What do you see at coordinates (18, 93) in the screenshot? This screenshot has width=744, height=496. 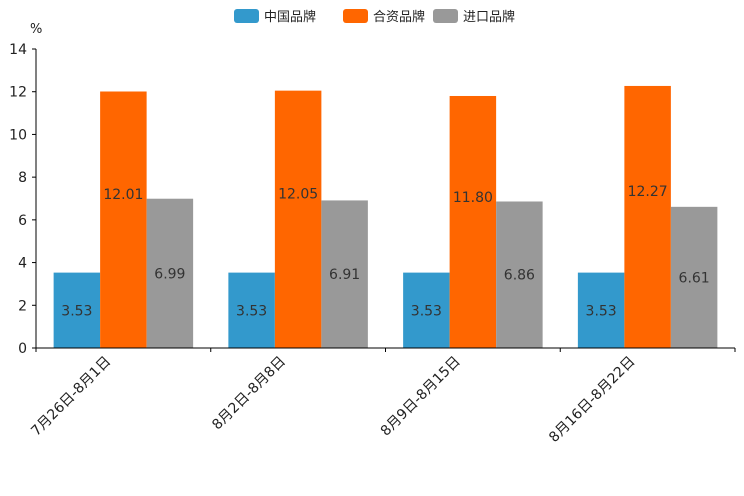 I see `y-tick-label: 12` at bounding box center [18, 93].